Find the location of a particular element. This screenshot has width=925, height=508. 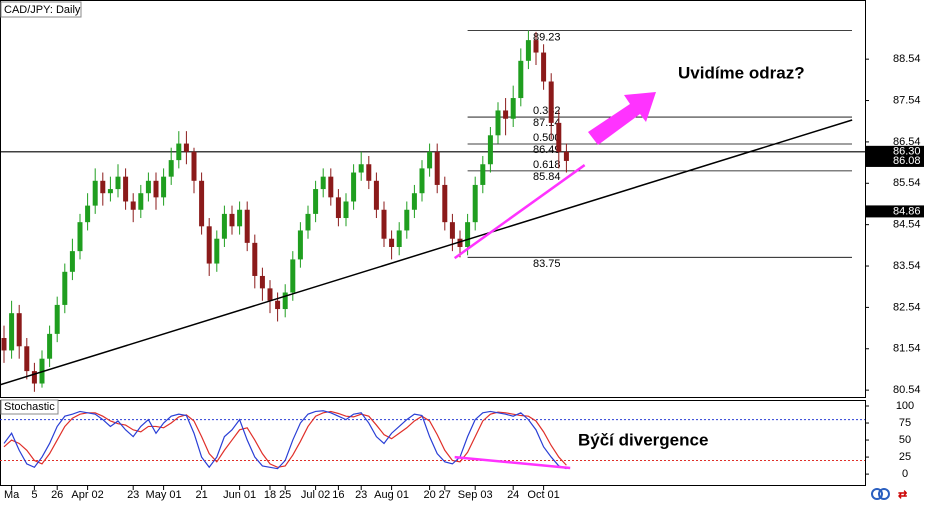

y-tick-label: 88.54 is located at coordinates (907, 59).